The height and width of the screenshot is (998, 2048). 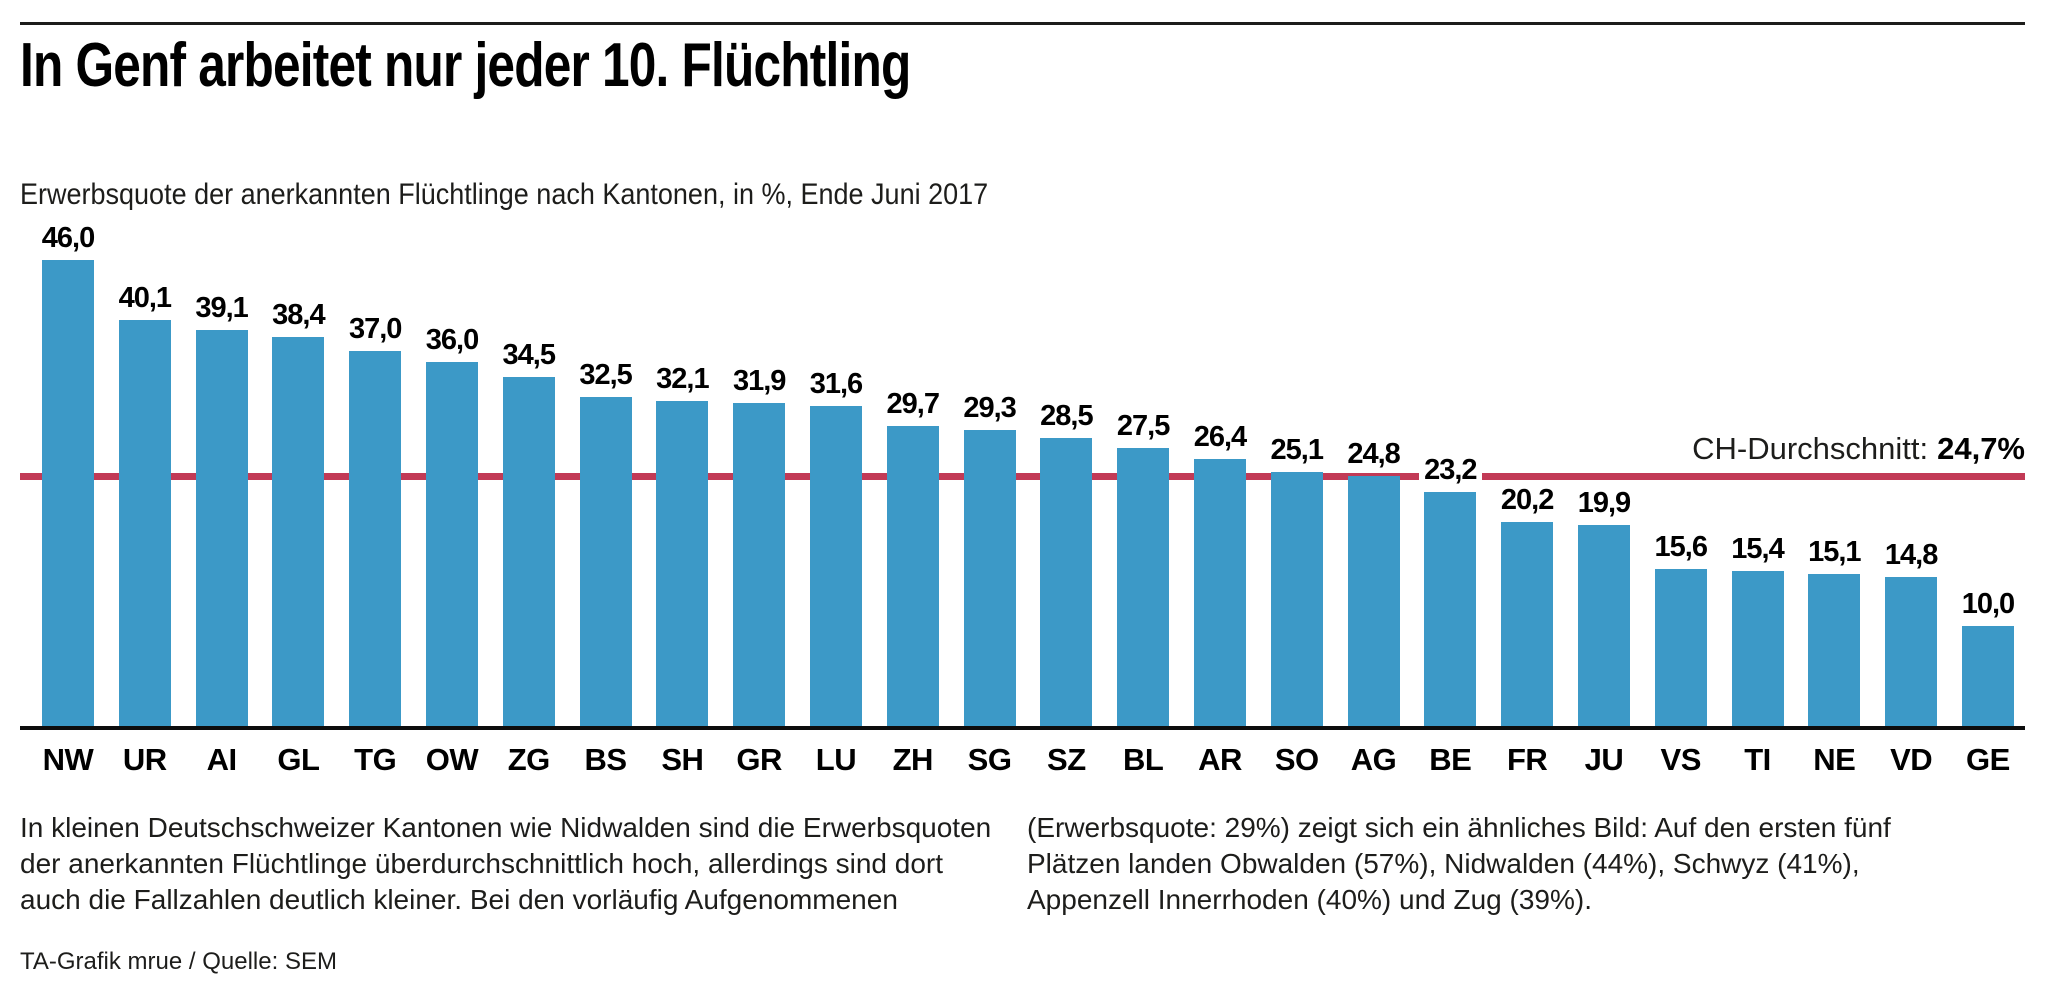 I want to click on bar-slot-ge: 10,0, so click(x=1988, y=658).